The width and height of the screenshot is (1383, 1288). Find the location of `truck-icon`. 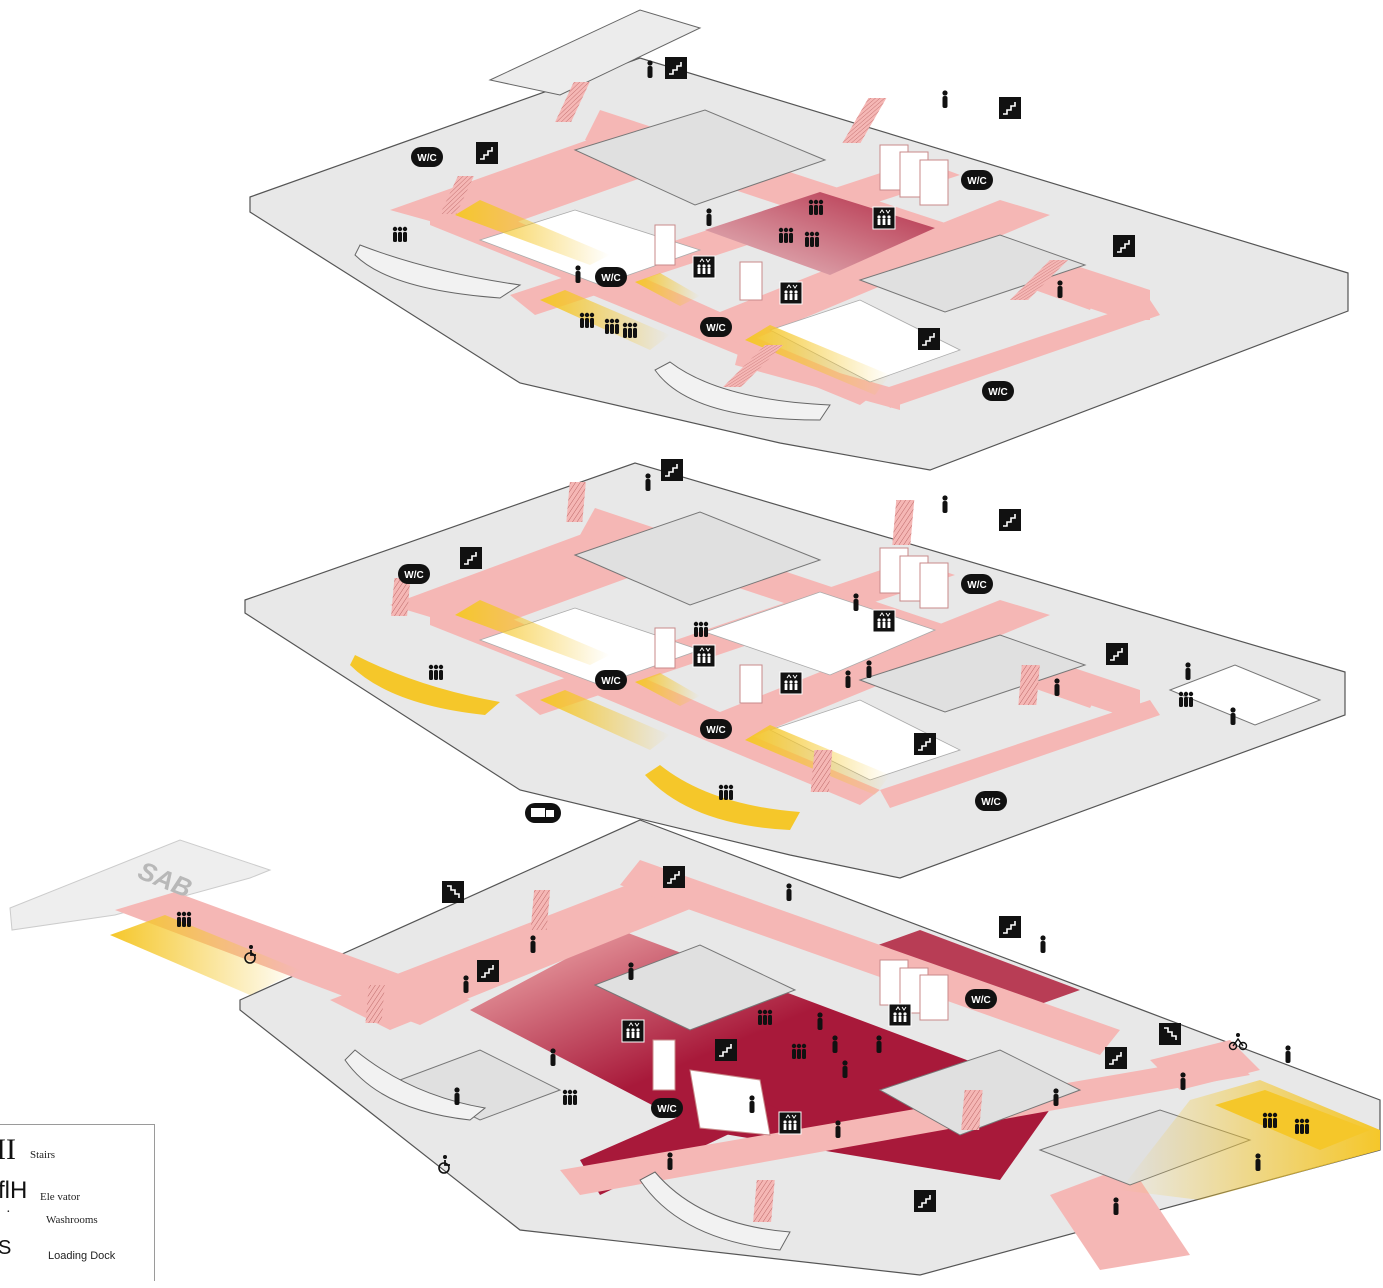

truck-icon is located at coordinates (543, 813).